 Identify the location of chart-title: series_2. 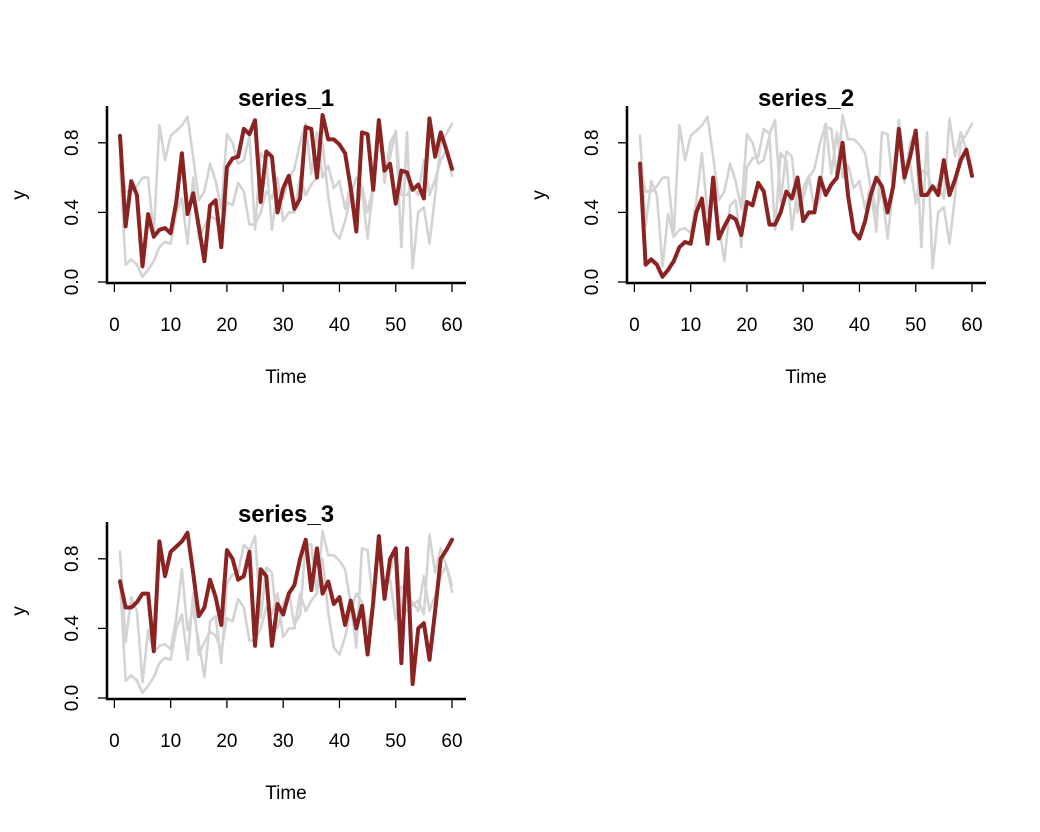
(806, 98).